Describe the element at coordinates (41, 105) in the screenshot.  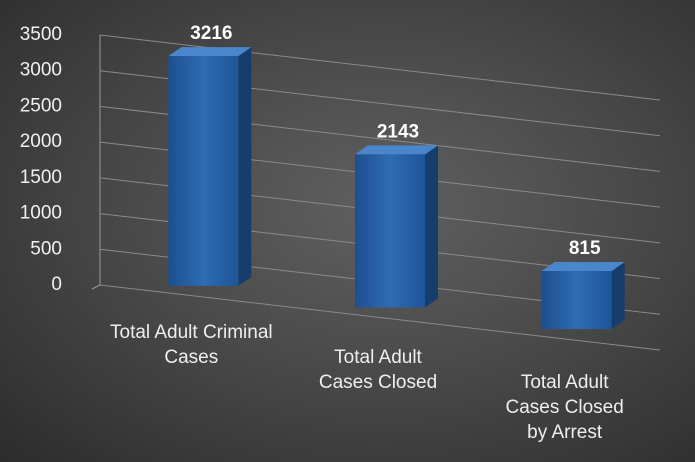
I see `y-tick-label: 2500` at that location.